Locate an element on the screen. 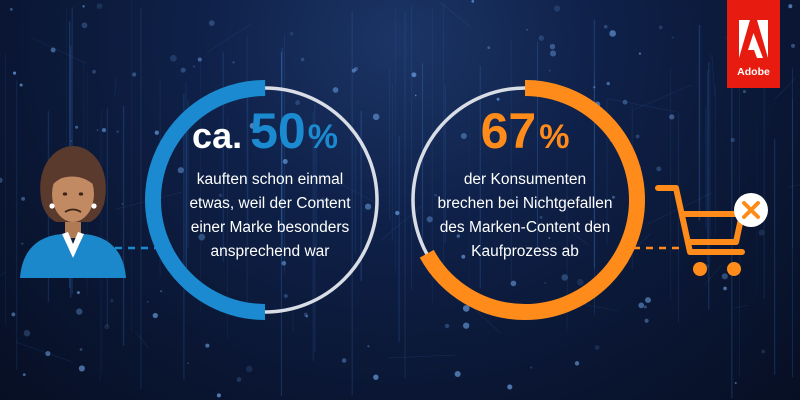 This screenshot has height=400, width=800. adobe-logo-label: Adobe is located at coordinates (753, 72).